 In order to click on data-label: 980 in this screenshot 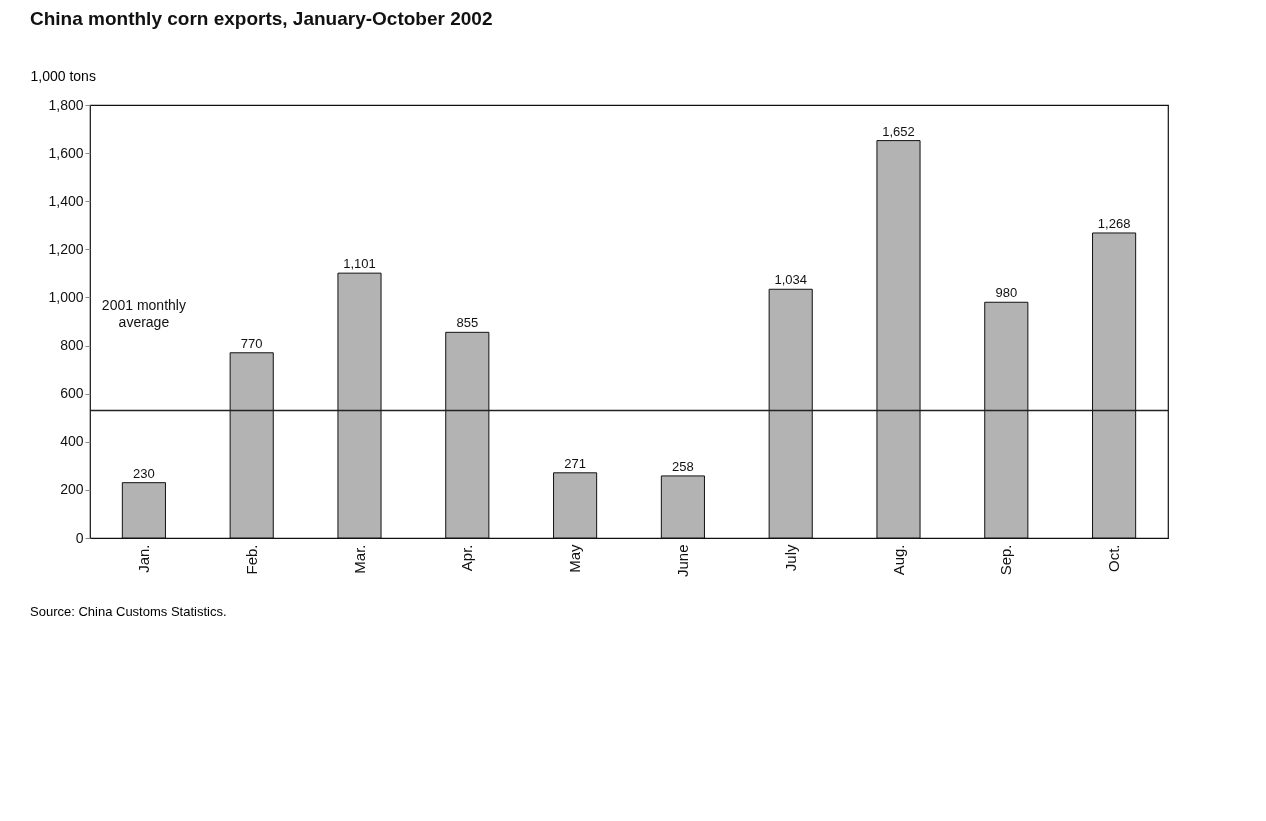, I will do `click(1006, 293)`.